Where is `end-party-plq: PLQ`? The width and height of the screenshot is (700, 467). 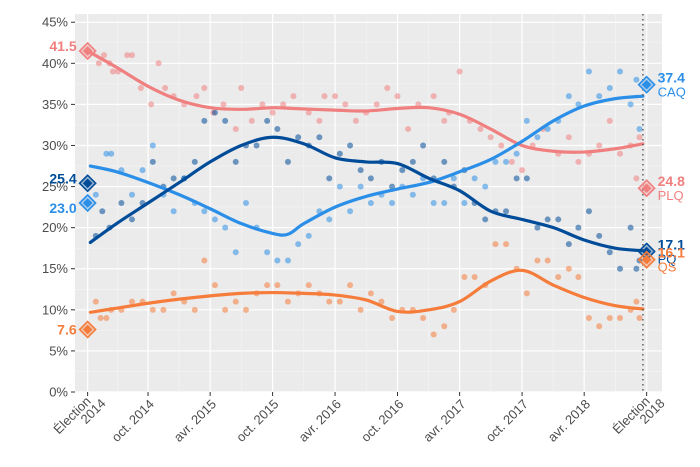
end-party-plq: PLQ is located at coordinates (671, 195).